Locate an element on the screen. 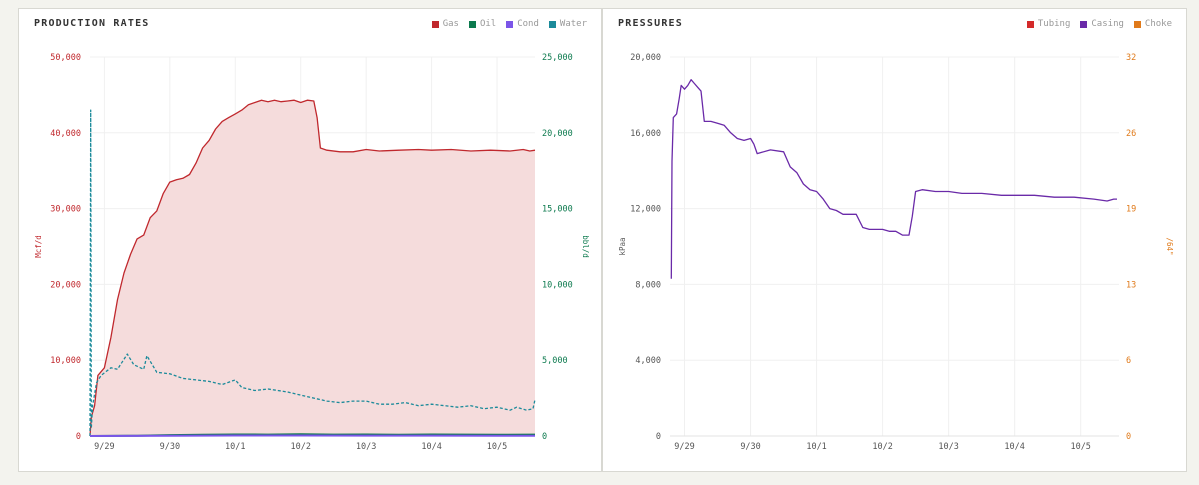 Image resolution: width=1199 pixels, height=485 pixels. y-tick-left: 4,000 is located at coordinates (648, 361).